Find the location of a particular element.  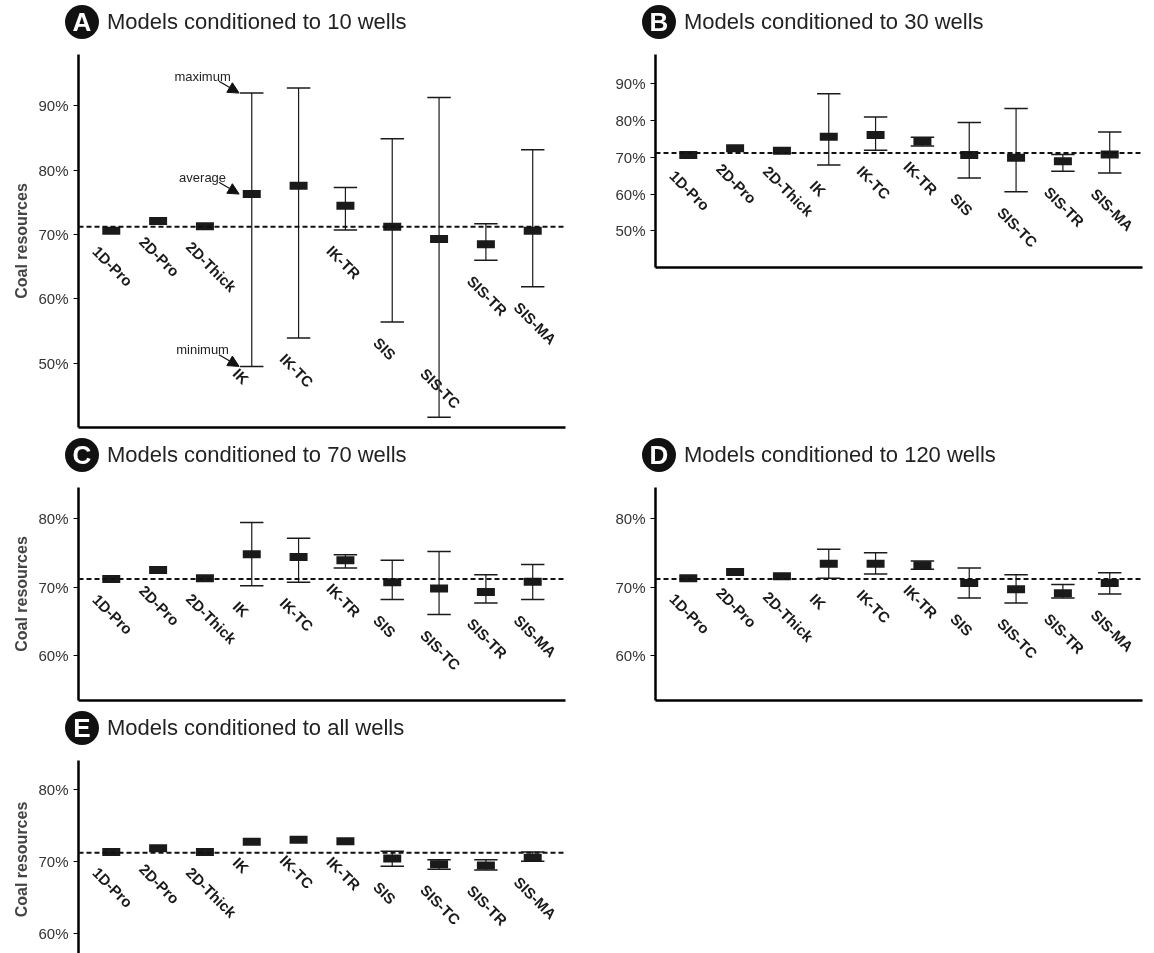

chart-title: Models conditioned to 70 wells is located at coordinates (257, 454).